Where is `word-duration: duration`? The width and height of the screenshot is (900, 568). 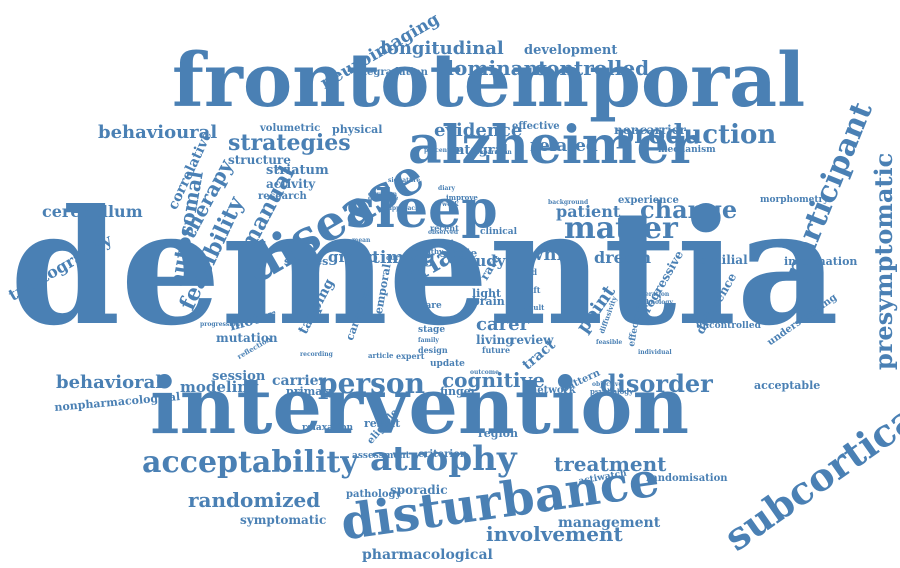 word-duration: duration is located at coordinates (383, 194).